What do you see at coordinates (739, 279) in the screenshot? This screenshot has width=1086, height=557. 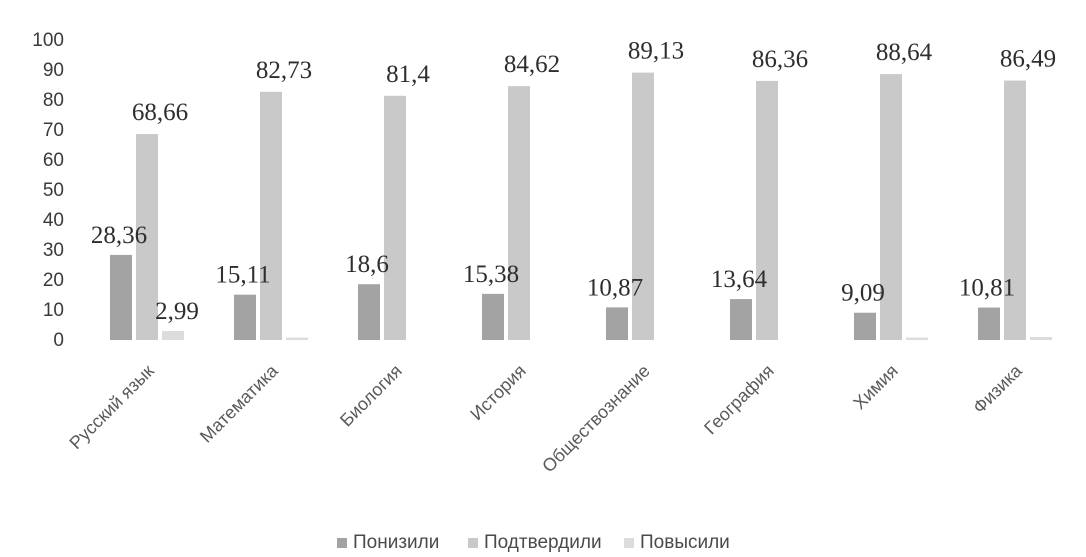 I see `data-label: 13,64` at bounding box center [739, 279].